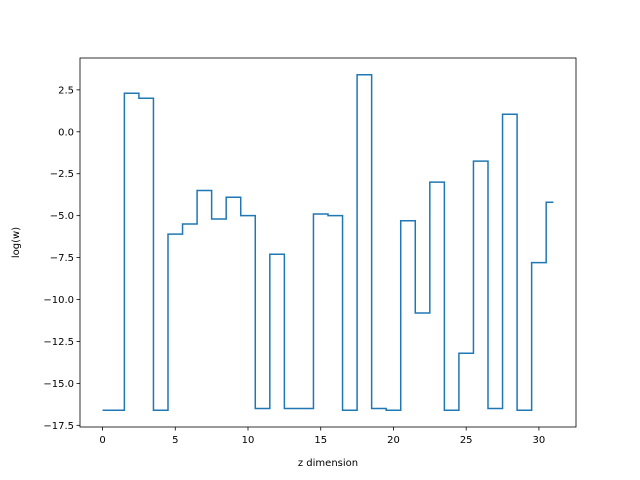  I want to click on y-axis-ticks: 2.5 0.0 −2.5 −5.0 −7.5 −10.0 −12.5 −15.0 −17.5, so click(61, 258).